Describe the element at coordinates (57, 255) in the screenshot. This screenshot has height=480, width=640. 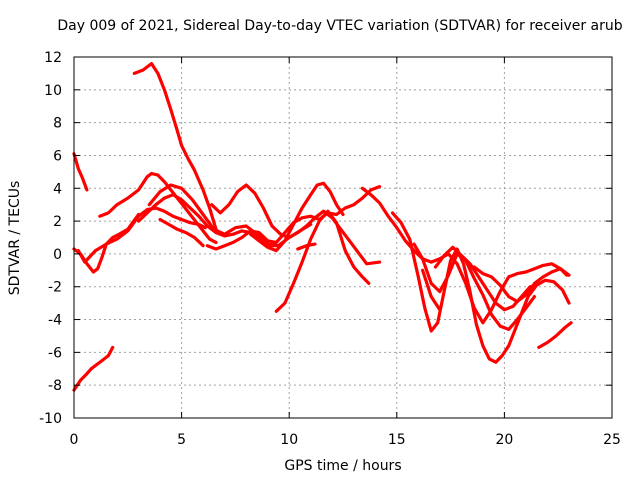
I see `y-tick-label: 0` at that location.